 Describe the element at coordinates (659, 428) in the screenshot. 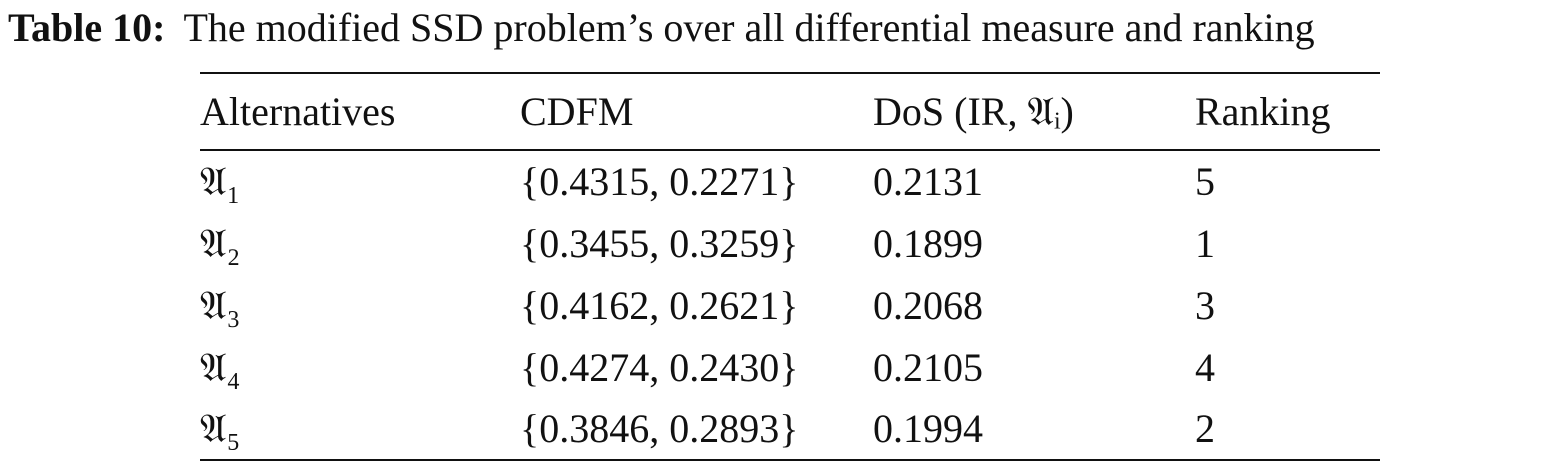

I see `table-cell: {0.3846, 0.2893}` at that location.